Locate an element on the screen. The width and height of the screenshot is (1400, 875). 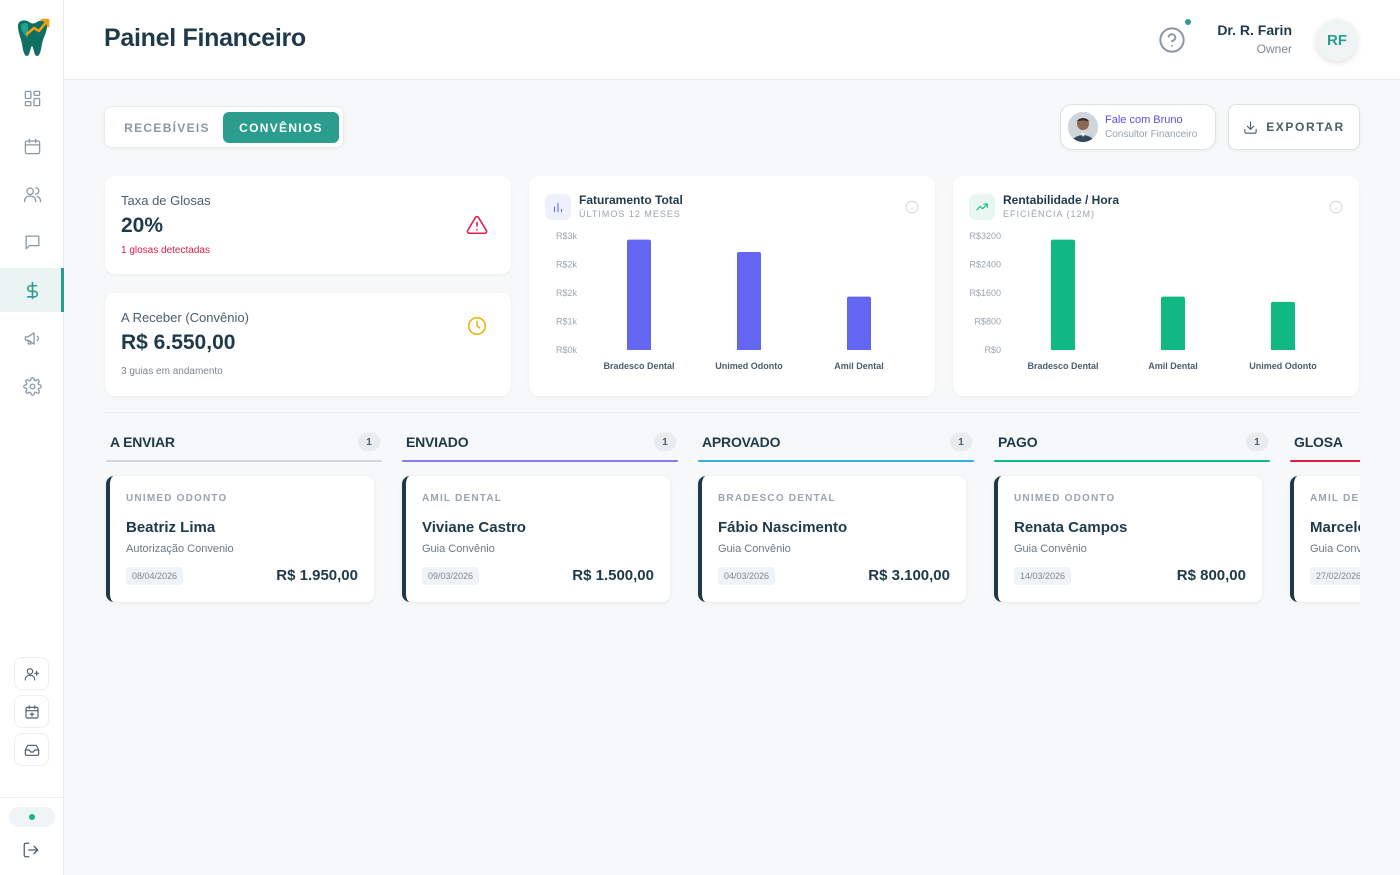
card-amount: R$ 1.500,00 is located at coordinates (613, 575).